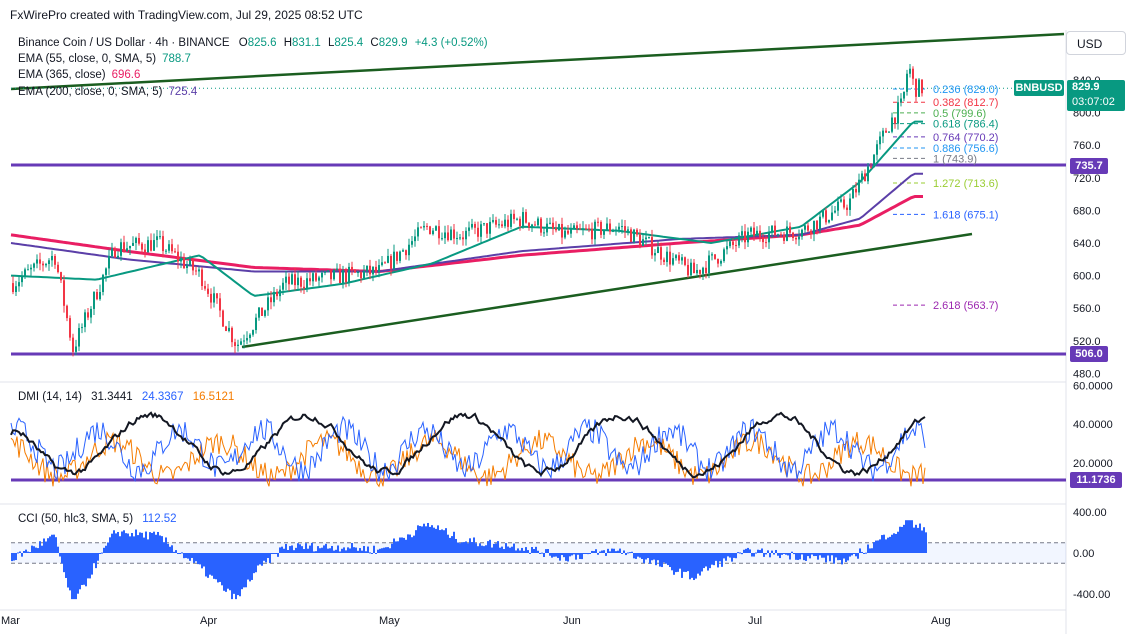 Image resolution: width=1129 pixels, height=639 pixels. Describe the element at coordinates (1096, 43) in the screenshot. I see `currency-button: USD` at that location.